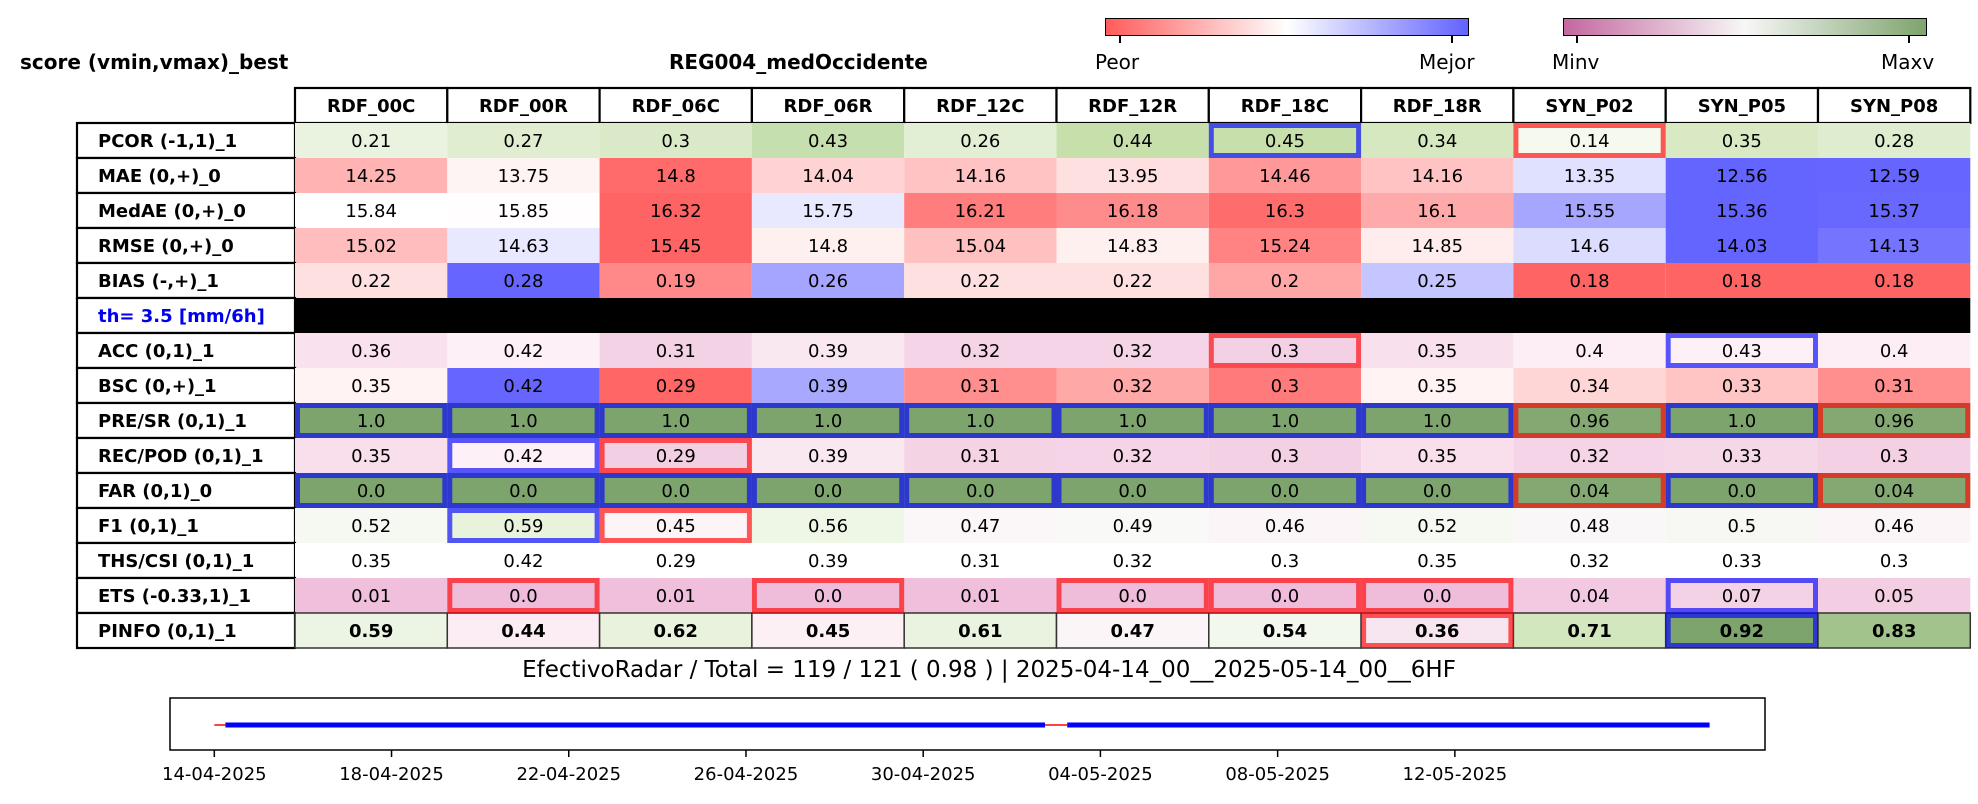 The image size is (1978, 804). I want to click on heatmap-cell: 14.03, so click(1741, 245).